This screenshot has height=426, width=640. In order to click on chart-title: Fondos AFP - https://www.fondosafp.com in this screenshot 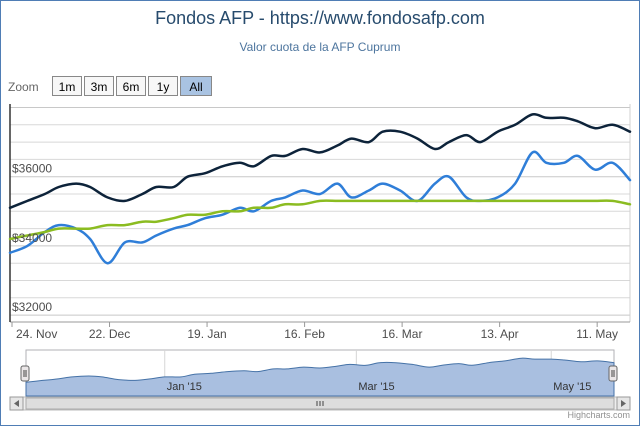, I will do `click(320, 18)`.